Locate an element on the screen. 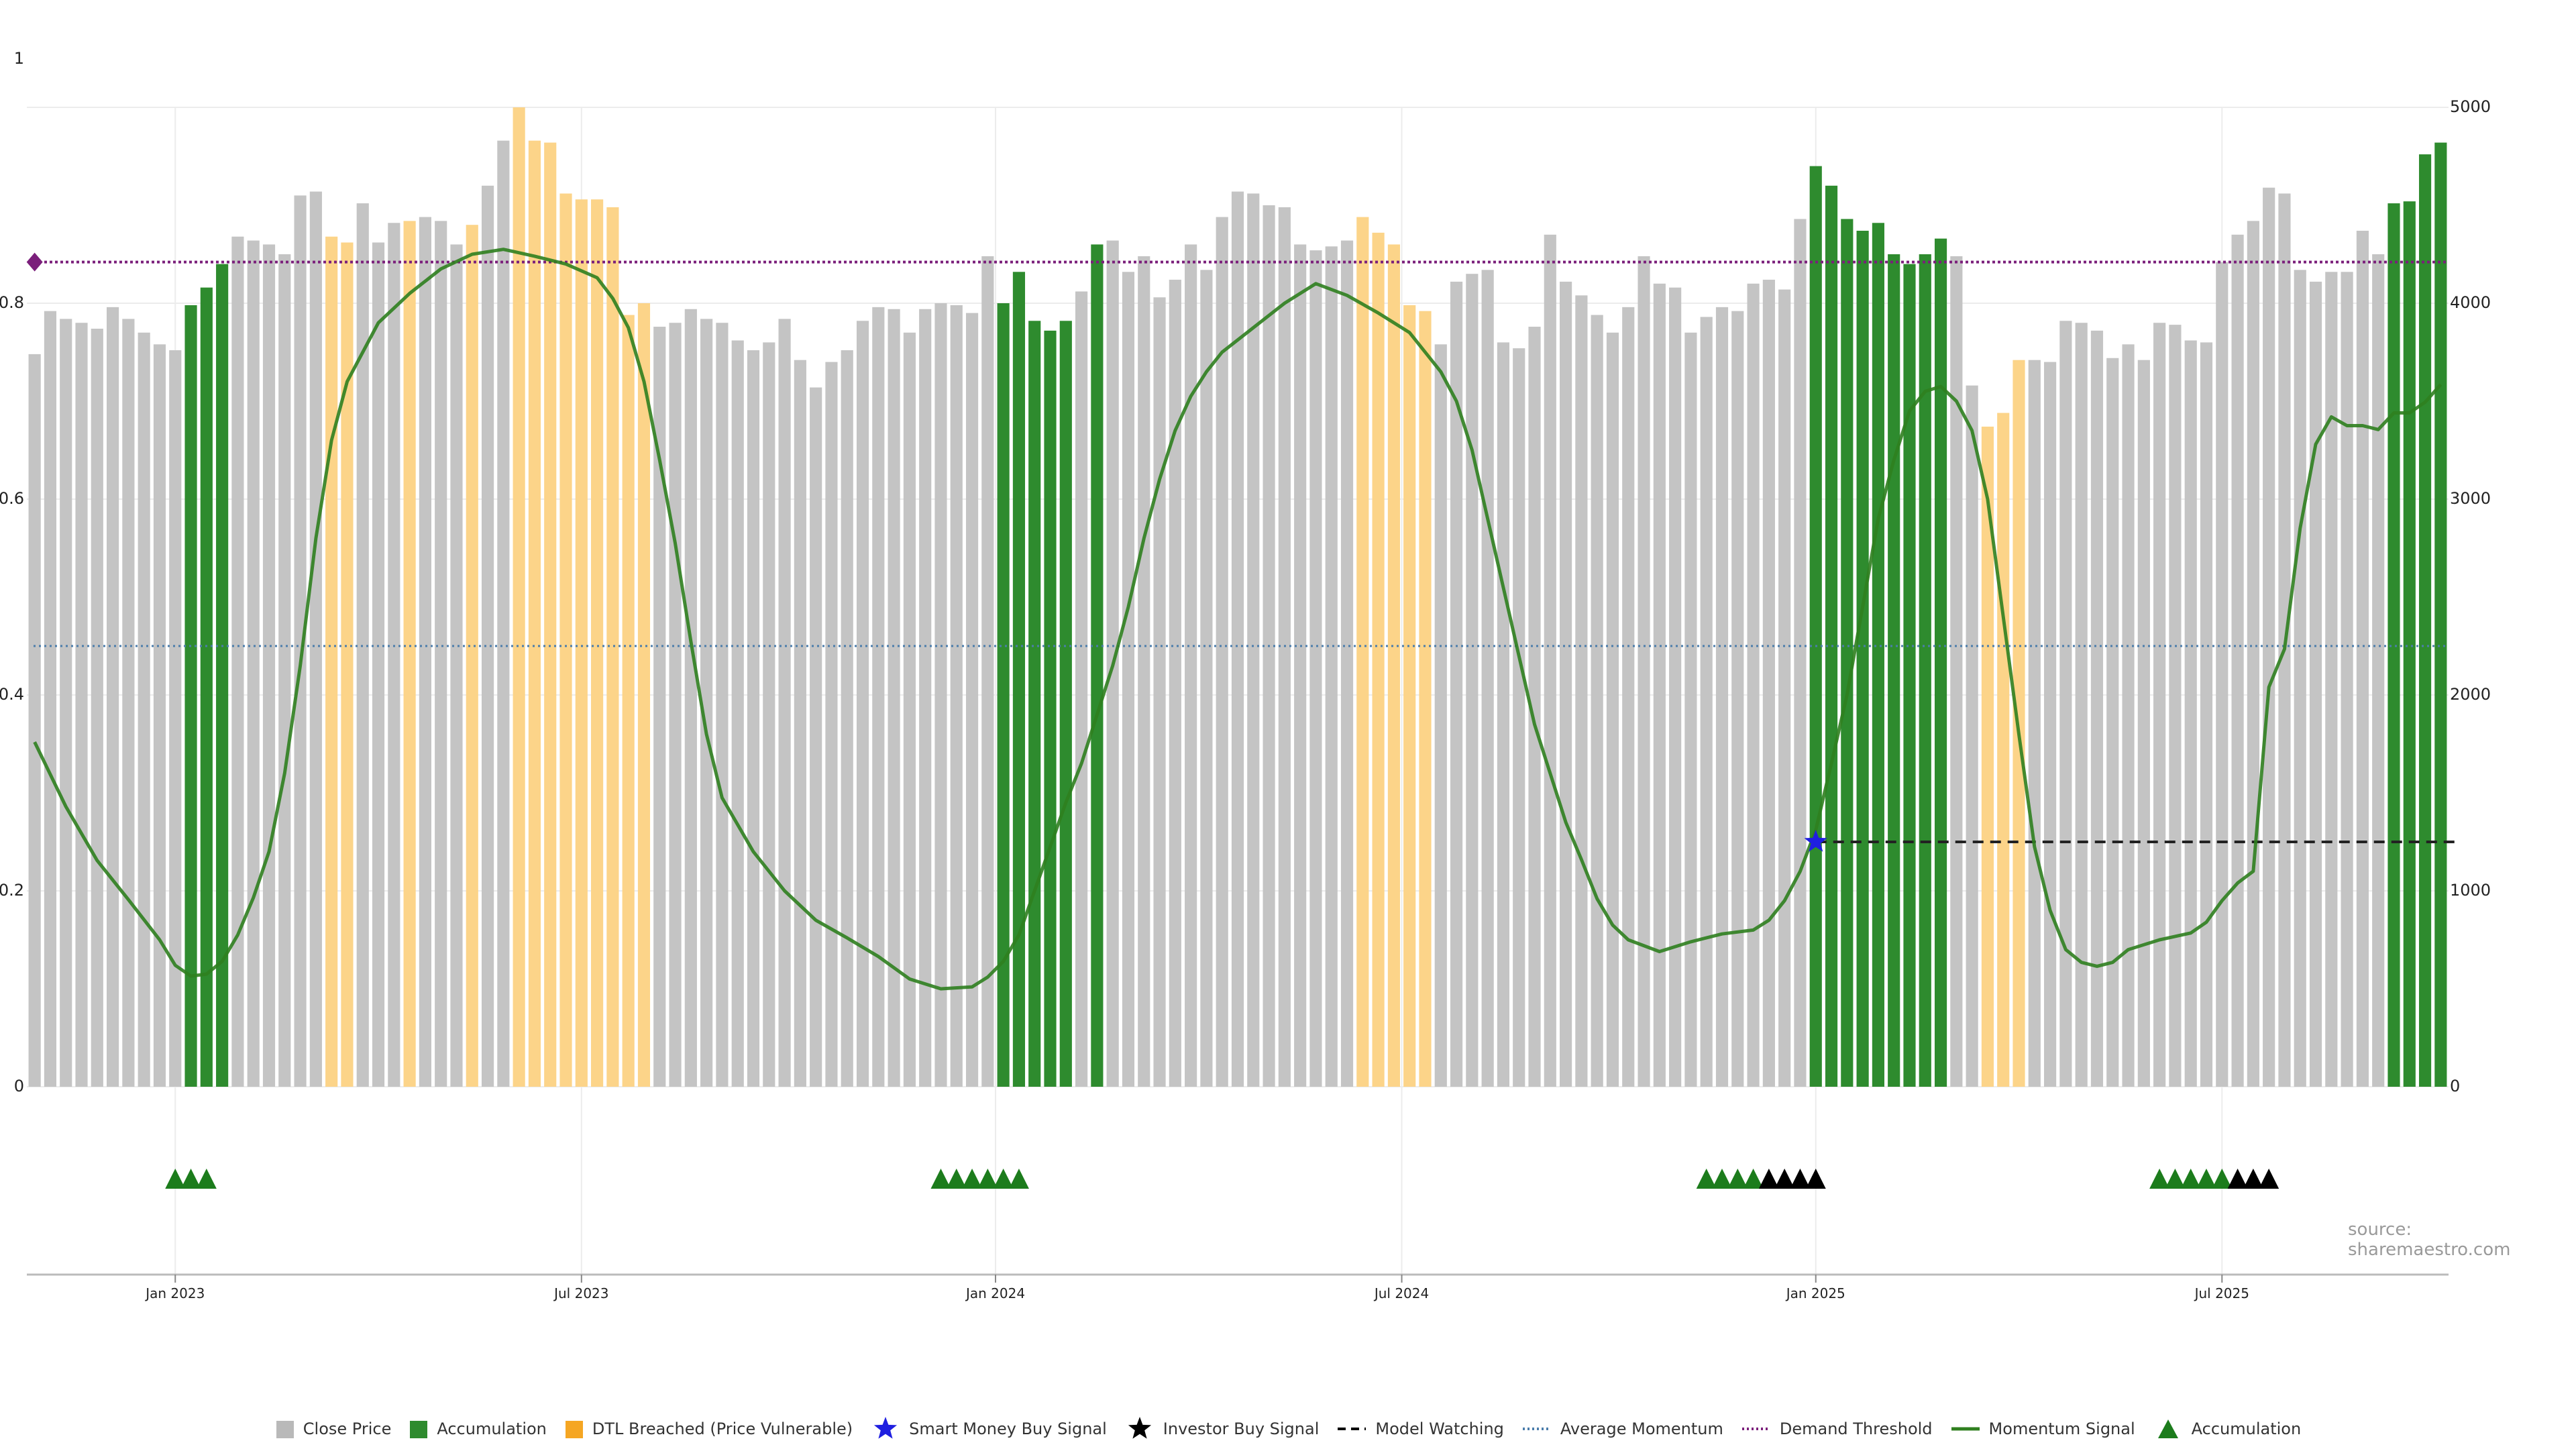 The width and height of the screenshot is (2576, 1449). legend-label: Smart Money Buy Signal is located at coordinates (1008, 1428).